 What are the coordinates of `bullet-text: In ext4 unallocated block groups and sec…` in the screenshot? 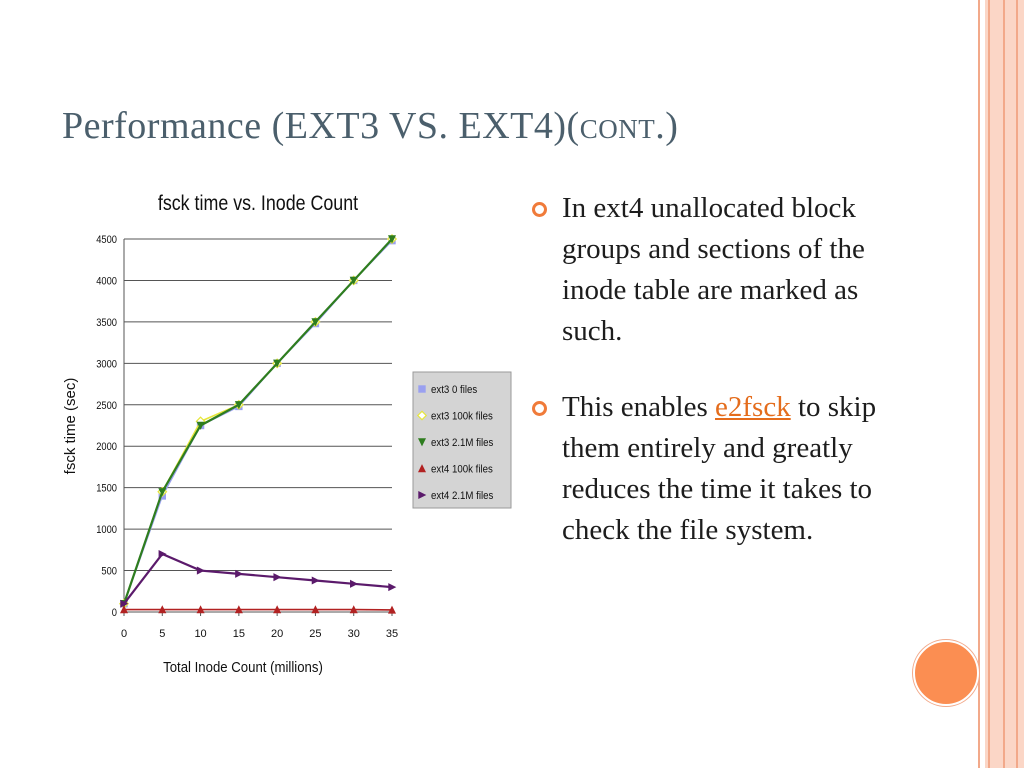 It's located at (713, 269).